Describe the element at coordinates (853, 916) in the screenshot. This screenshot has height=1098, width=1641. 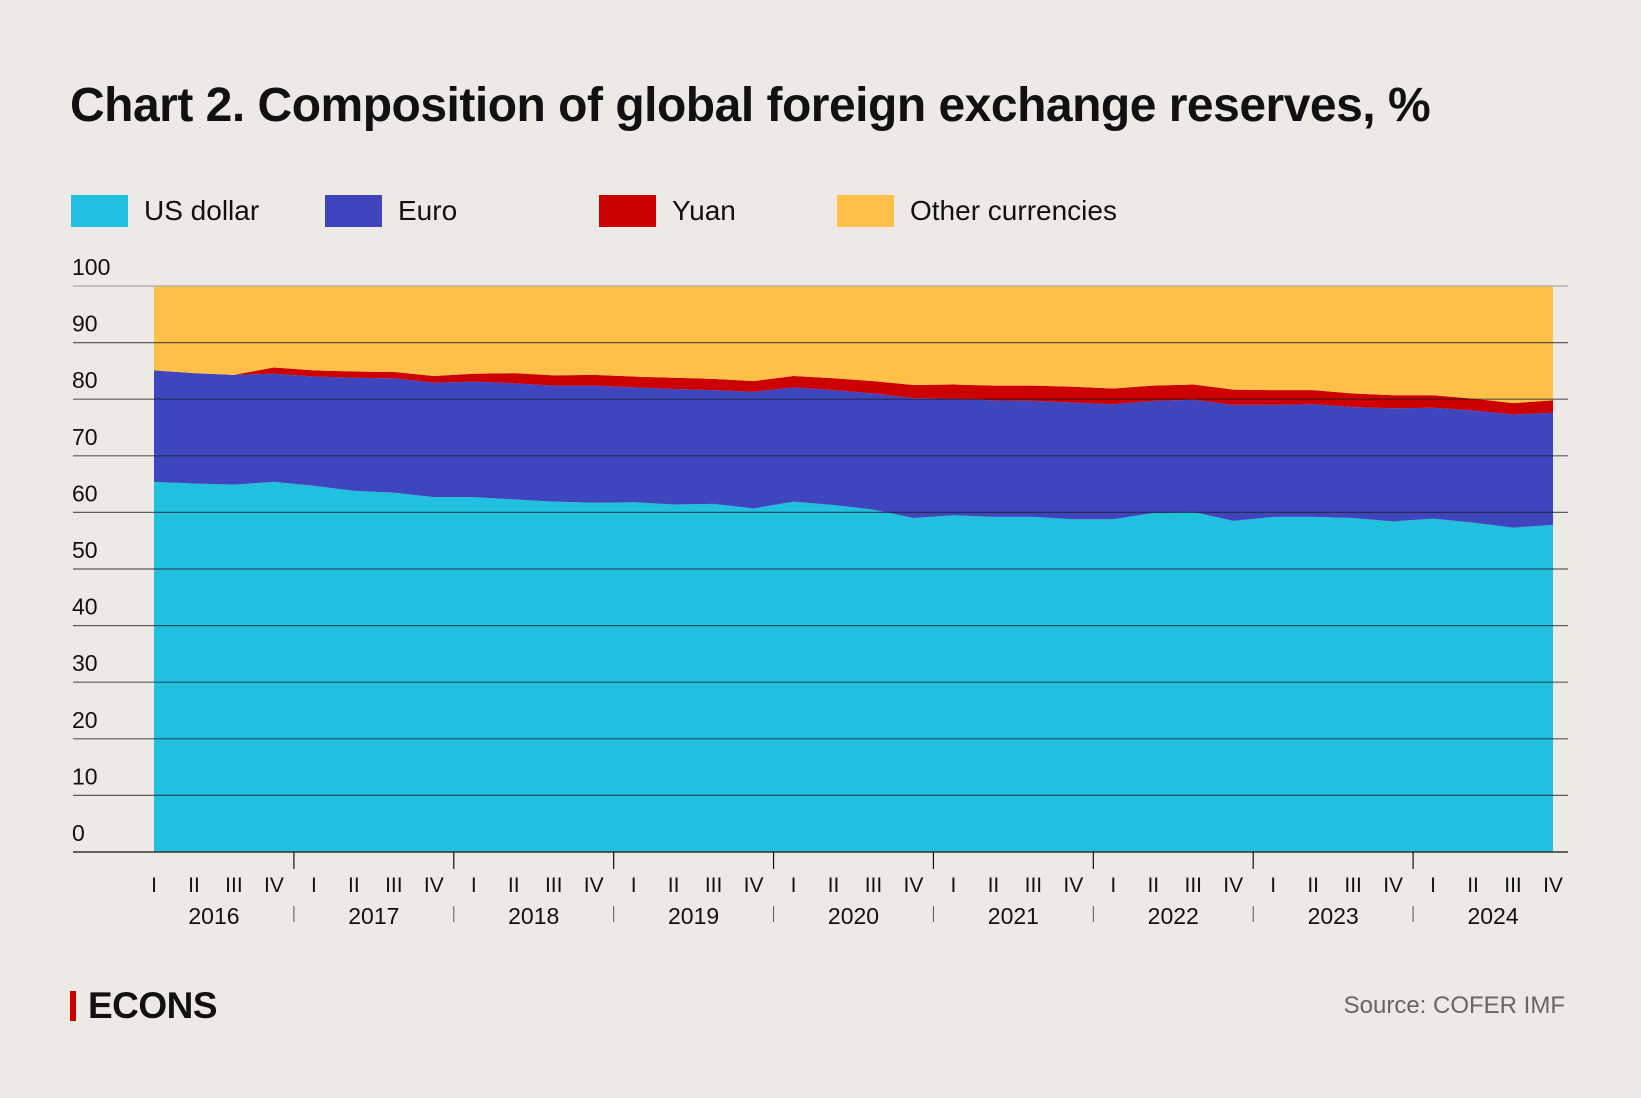
I see `x-year-label: 2020` at that location.